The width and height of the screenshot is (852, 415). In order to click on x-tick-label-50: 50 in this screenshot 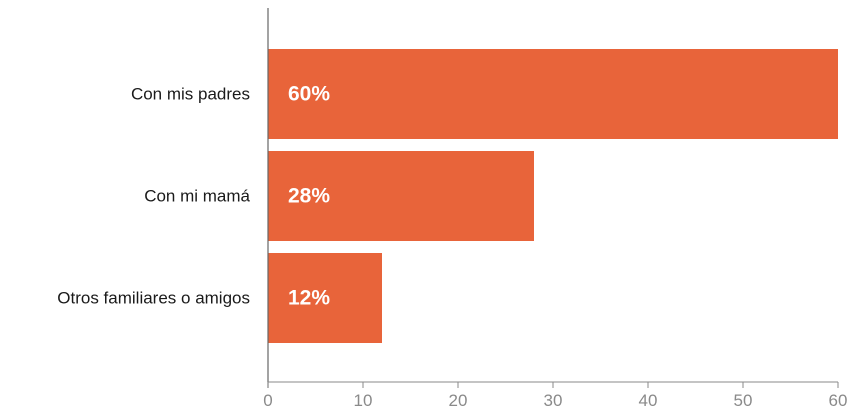, I will do `click(743, 400)`.